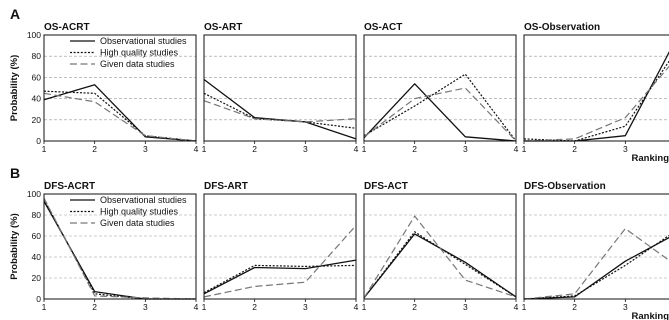 Image resolution: width=669 pixels, height=320 pixels. Describe the element at coordinates (15, 14) in the screenshot. I see `panel-letter: A` at that location.